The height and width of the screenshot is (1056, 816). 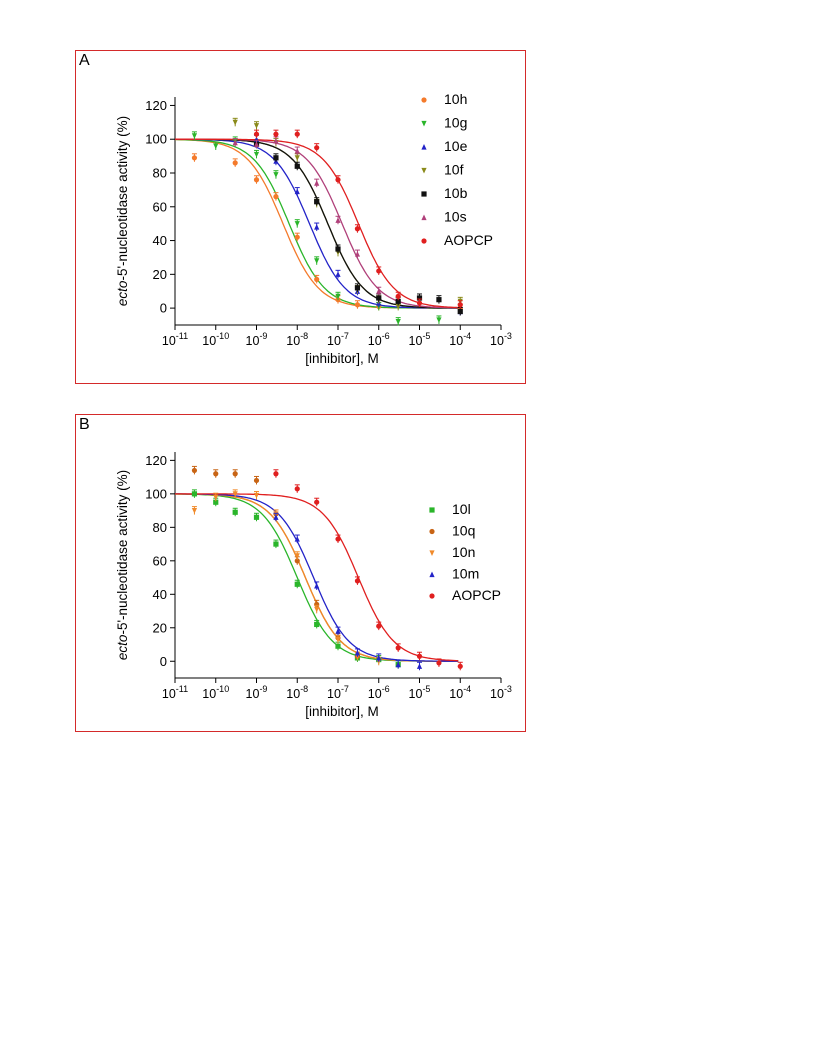 What do you see at coordinates (455, 217) in the screenshot?
I see `legend-entry: 10s` at bounding box center [455, 217].